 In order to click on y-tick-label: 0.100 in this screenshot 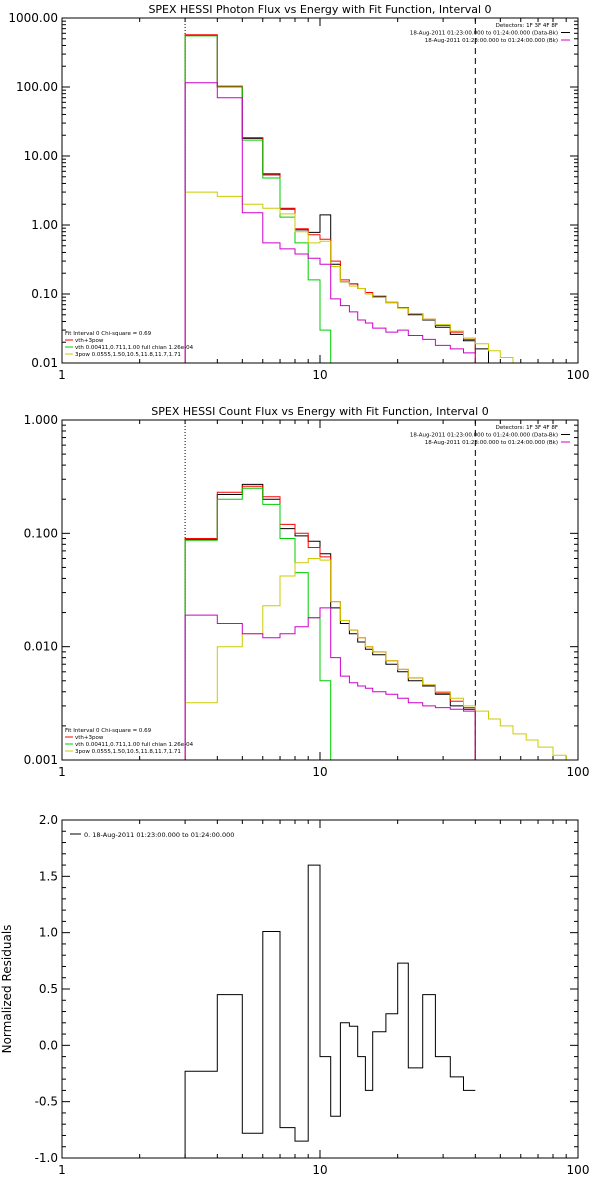, I will do `click(41, 533)`.